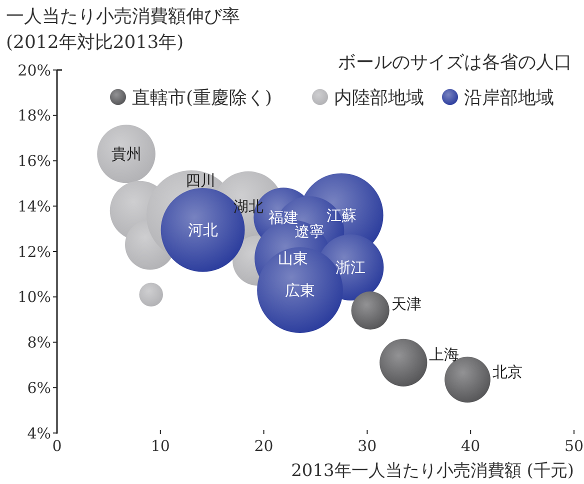  Describe the element at coordinates (470, 446) in the screenshot. I see `x-tick-label: 40` at that location.